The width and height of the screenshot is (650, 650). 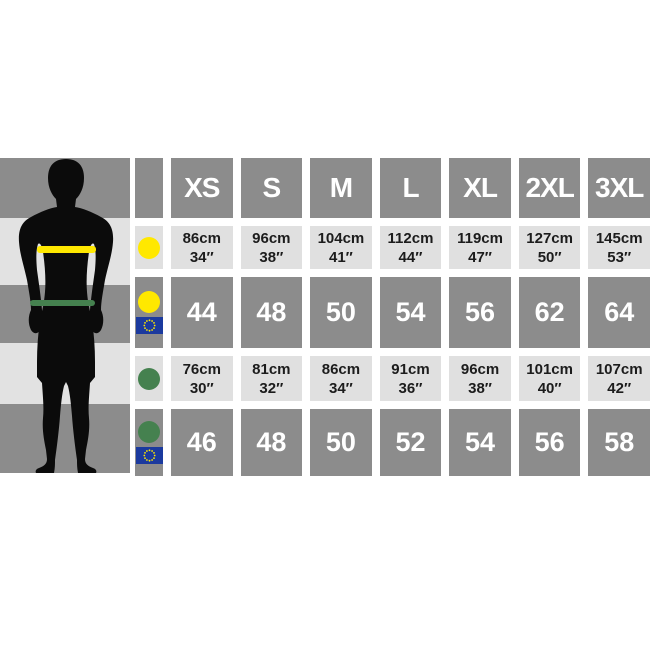 I want to click on eu-size: 46, so click(x=201, y=442).